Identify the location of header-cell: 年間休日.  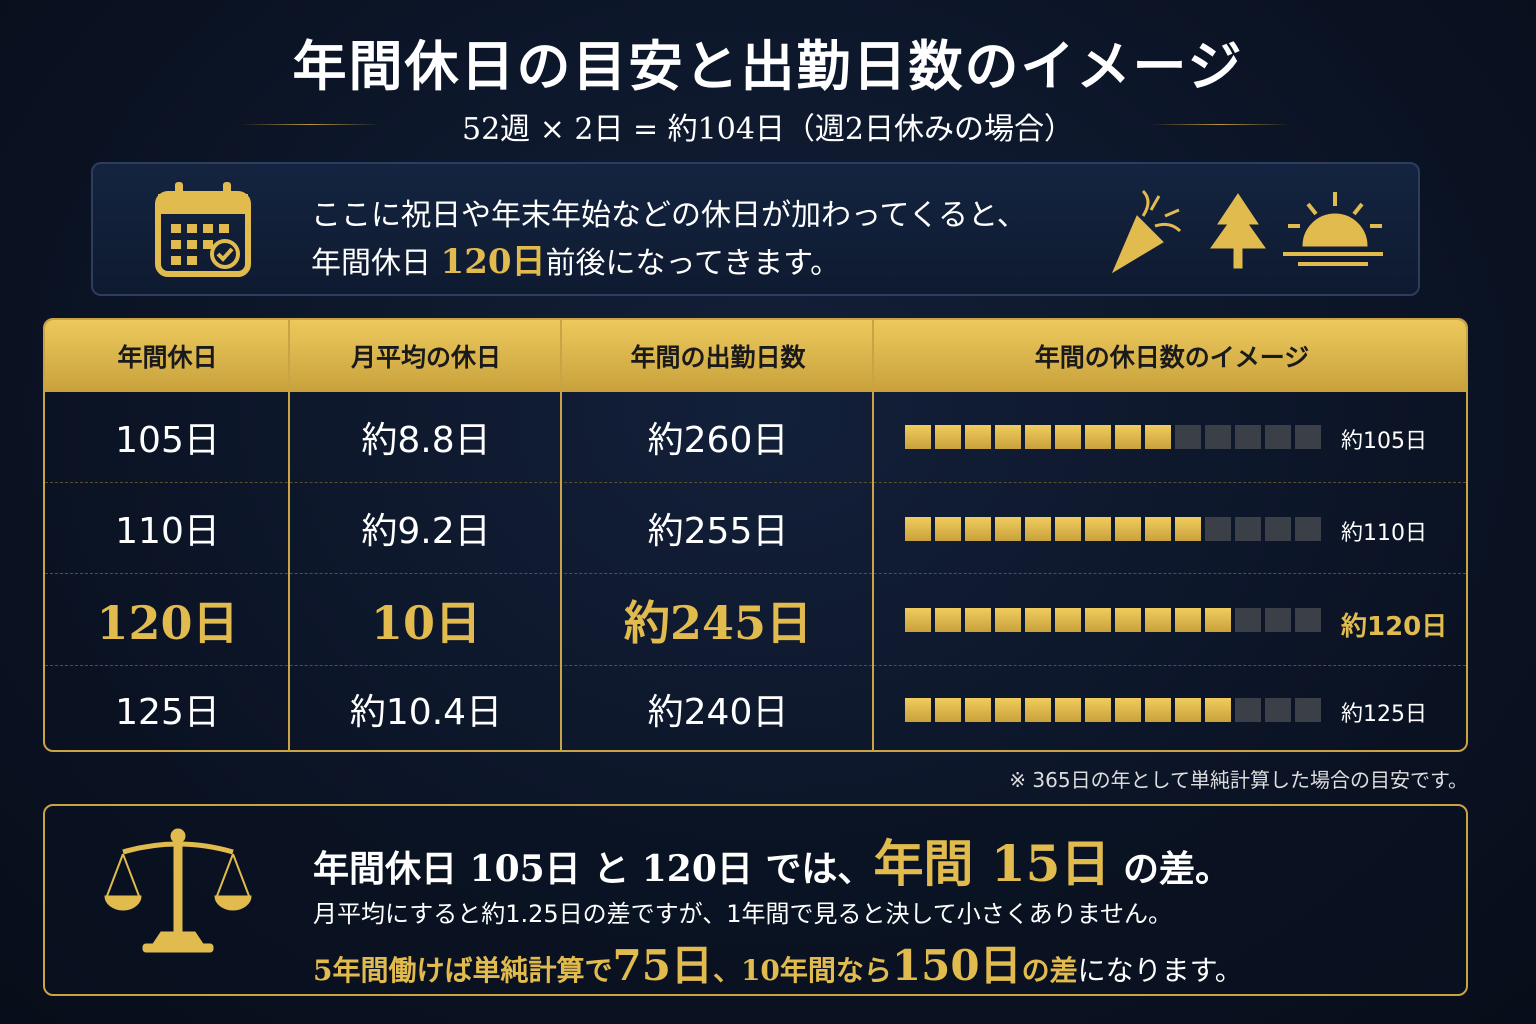
(167, 357).